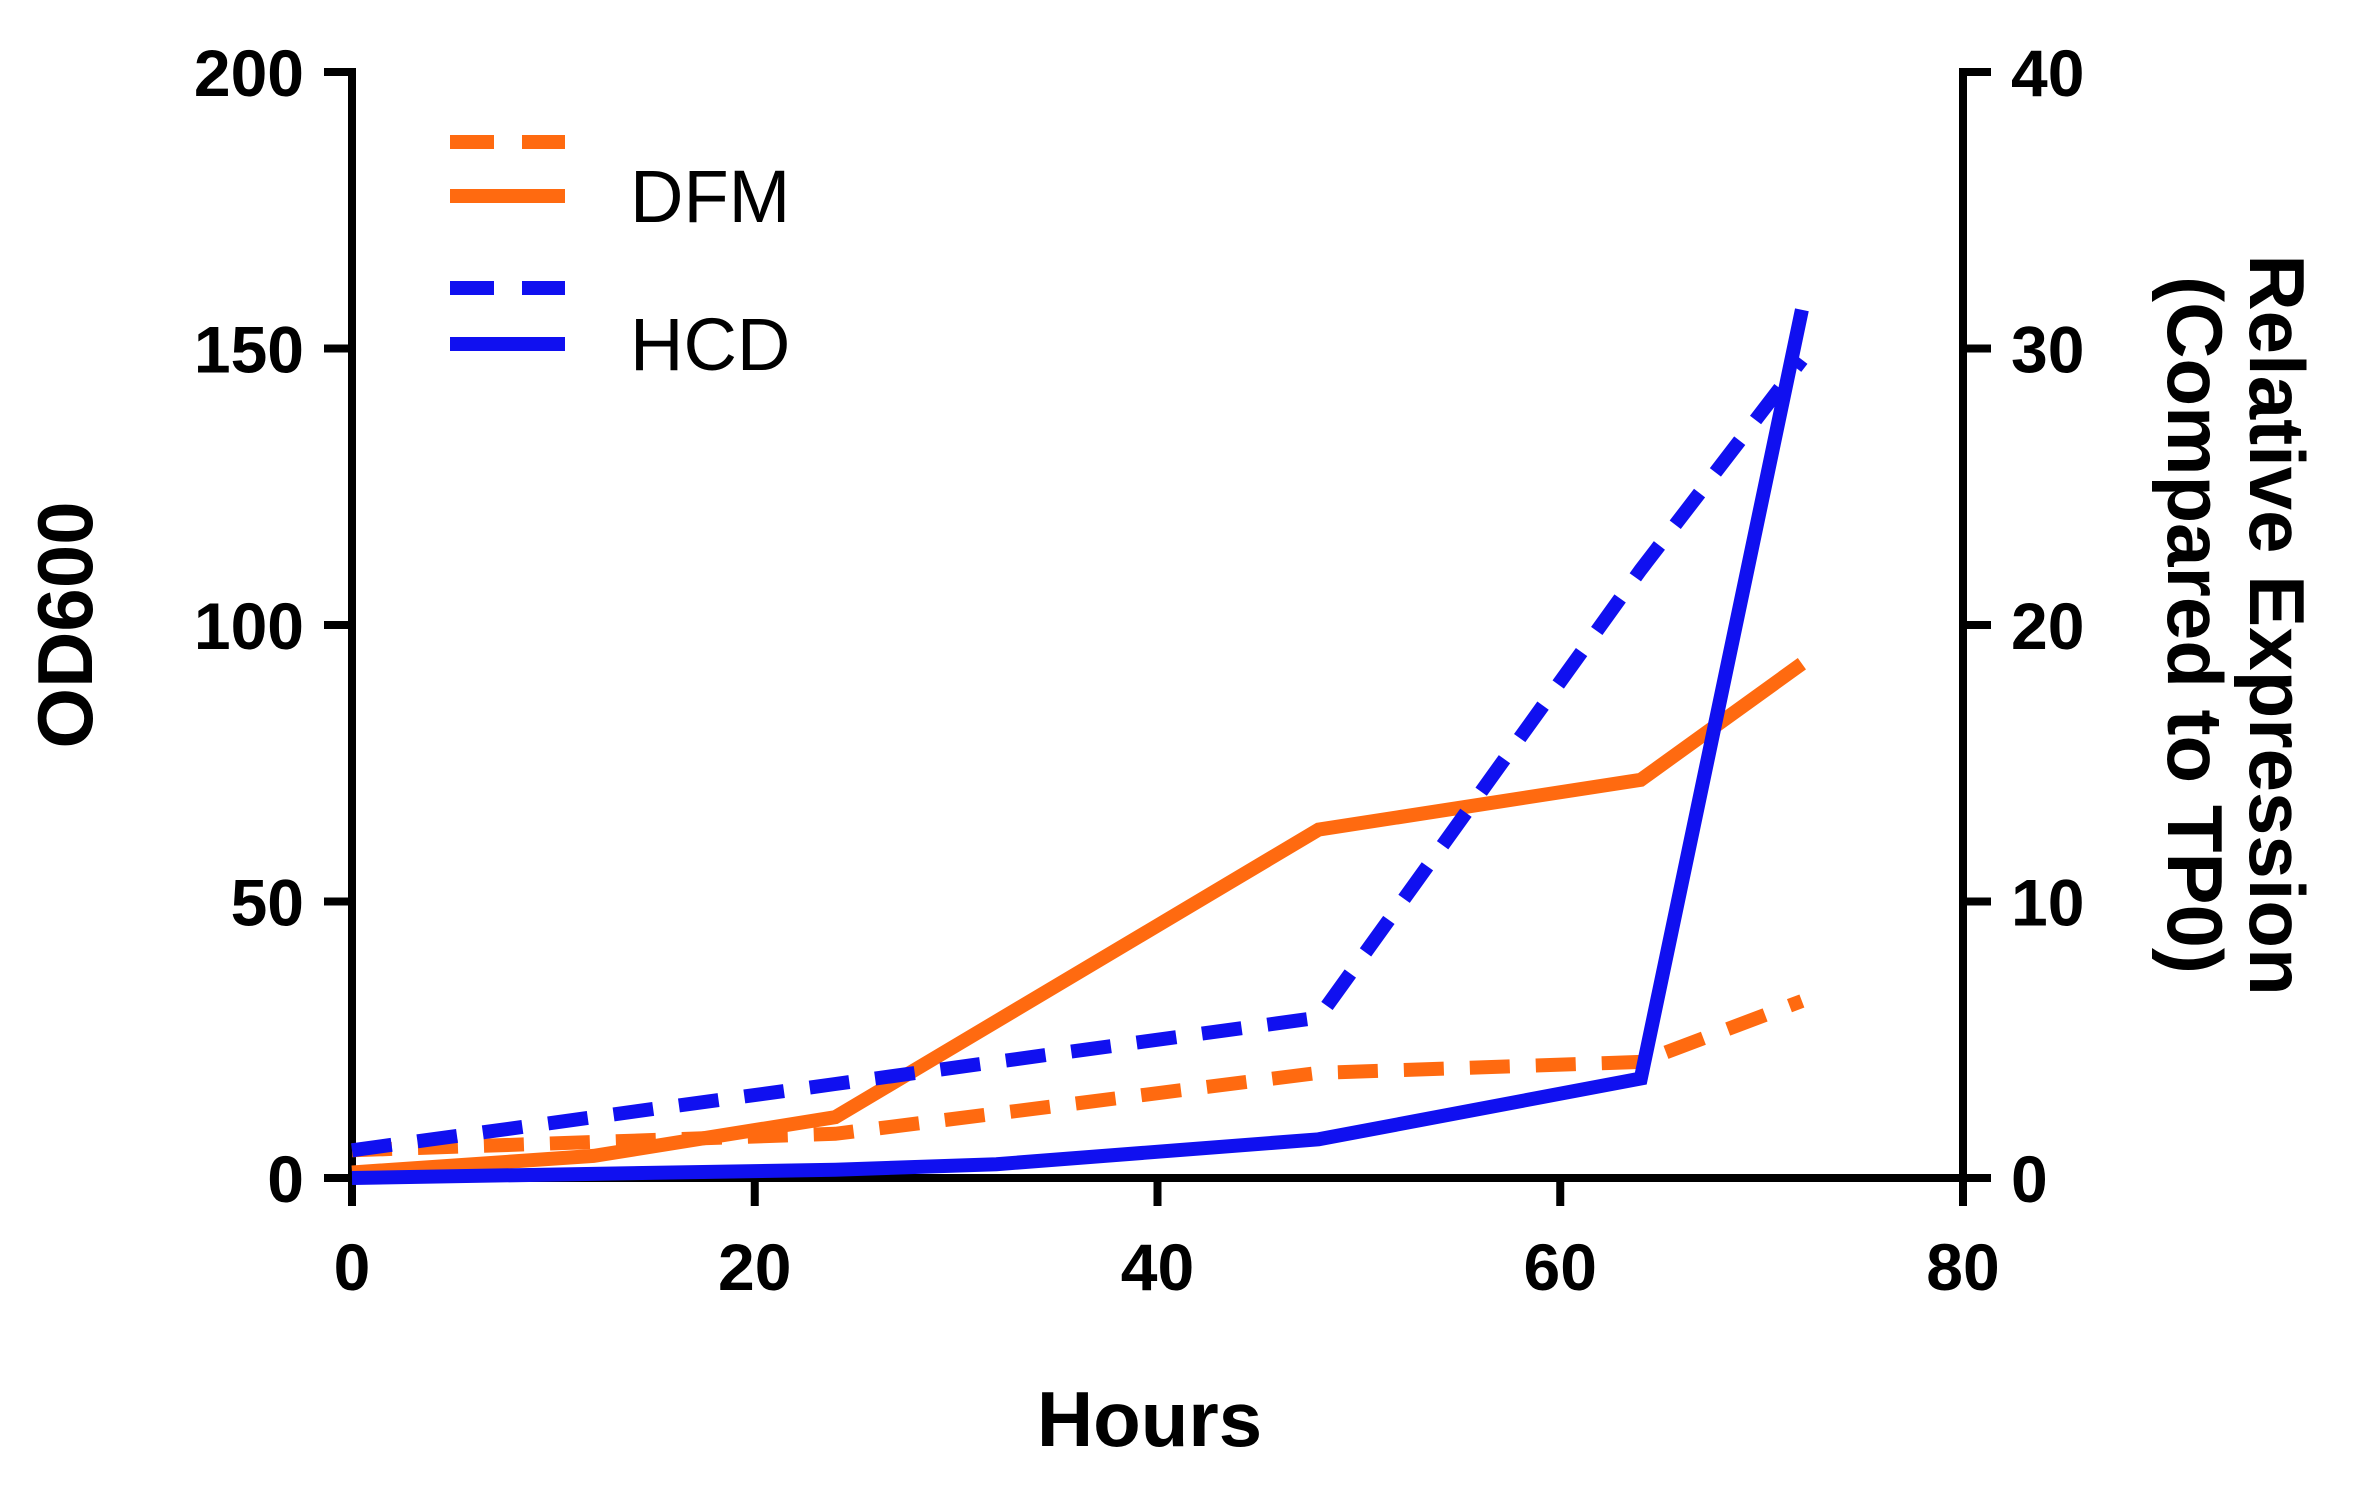 This screenshot has height=1488, width=2353. Describe the element at coordinates (2047, 350) in the screenshot. I see `y-right-tick-label: 30` at that location.